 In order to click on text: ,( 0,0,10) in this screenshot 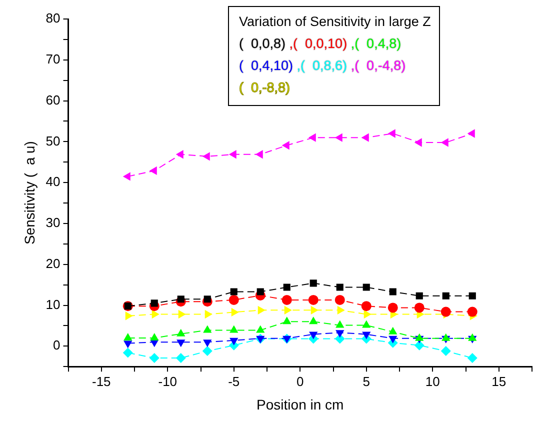, I will do `click(318, 43)`.